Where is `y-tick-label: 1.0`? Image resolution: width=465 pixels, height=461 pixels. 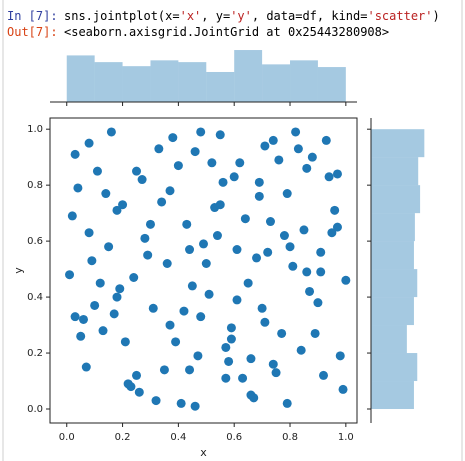 y-tick-label: 1.0 is located at coordinates (35, 129).